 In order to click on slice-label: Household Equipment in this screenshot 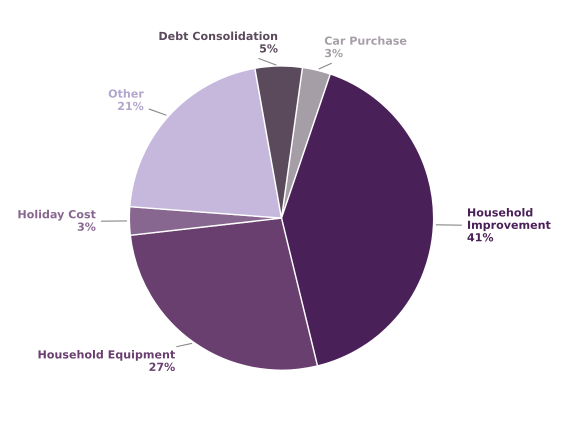, I will do `click(106, 355)`.